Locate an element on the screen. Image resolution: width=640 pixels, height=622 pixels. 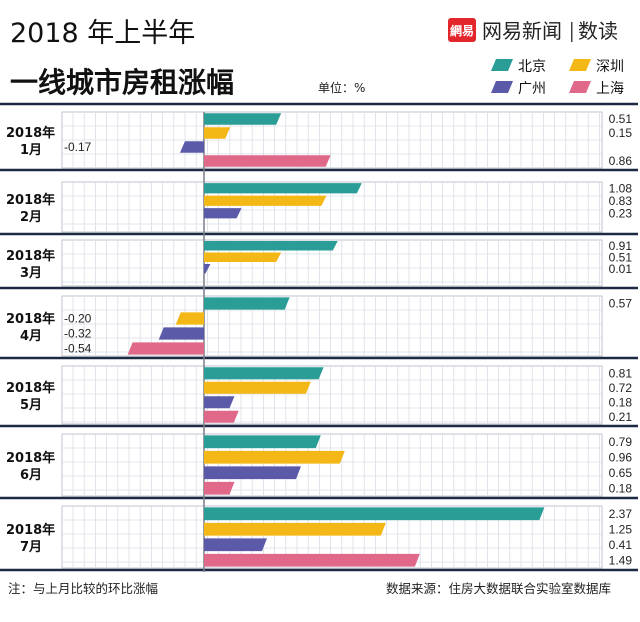
brand-logo-text: 網易 is located at coordinates (462, 30).